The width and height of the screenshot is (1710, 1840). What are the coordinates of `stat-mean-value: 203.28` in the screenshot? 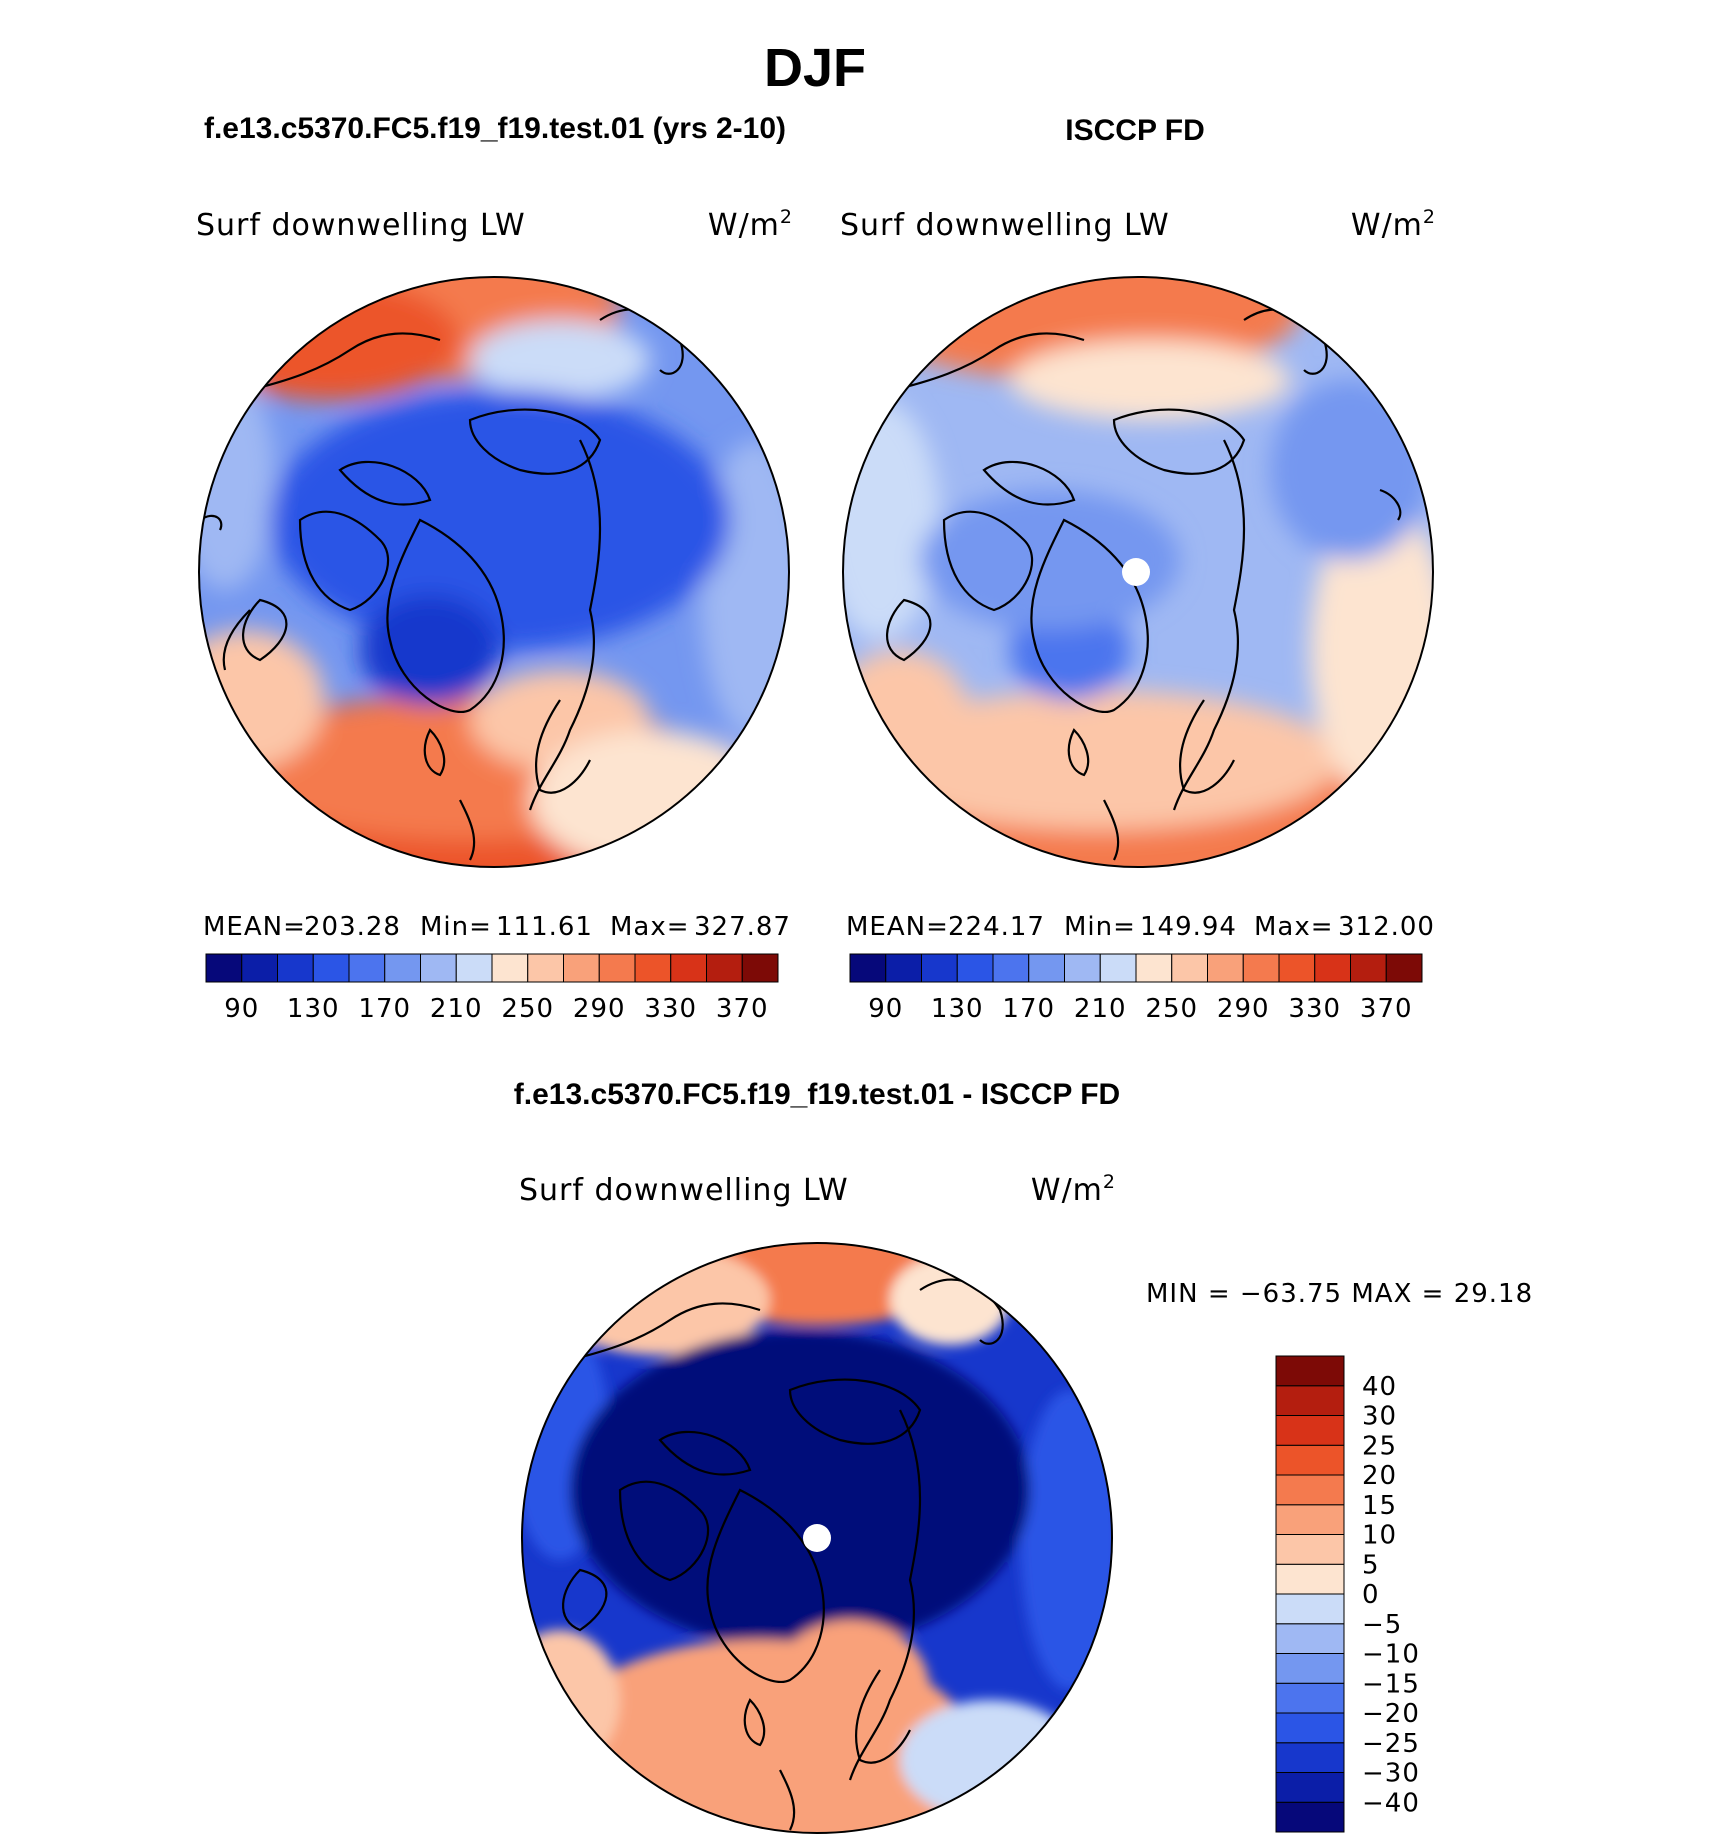 It's located at (352, 927).